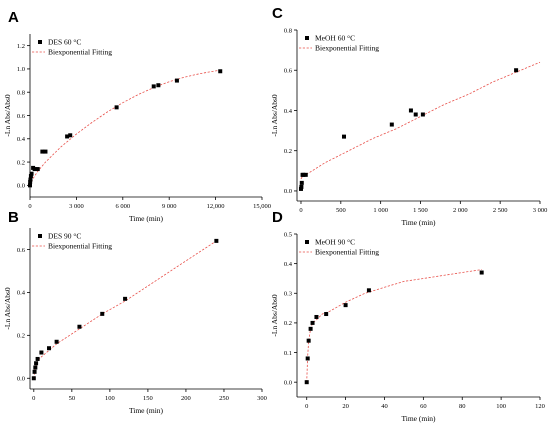 This screenshot has height=423, width=550. I want to click on x-tick-label: 120, so click(540, 406).